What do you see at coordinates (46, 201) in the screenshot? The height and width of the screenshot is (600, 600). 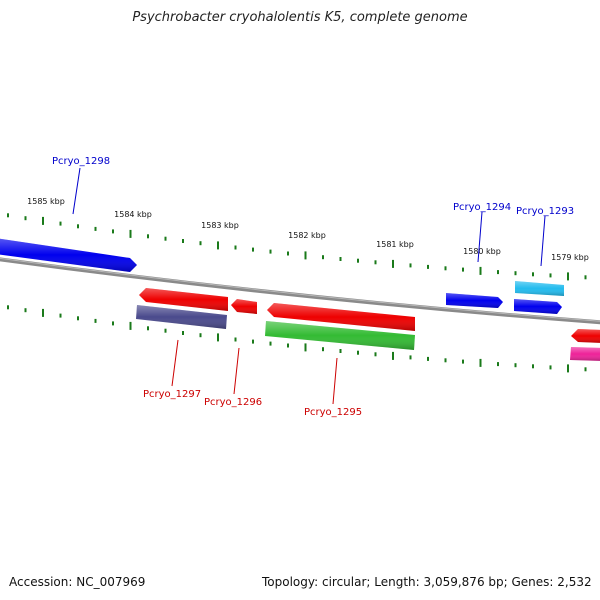 I see `tick-label-1585: 1585 kbp` at bounding box center [46, 201].